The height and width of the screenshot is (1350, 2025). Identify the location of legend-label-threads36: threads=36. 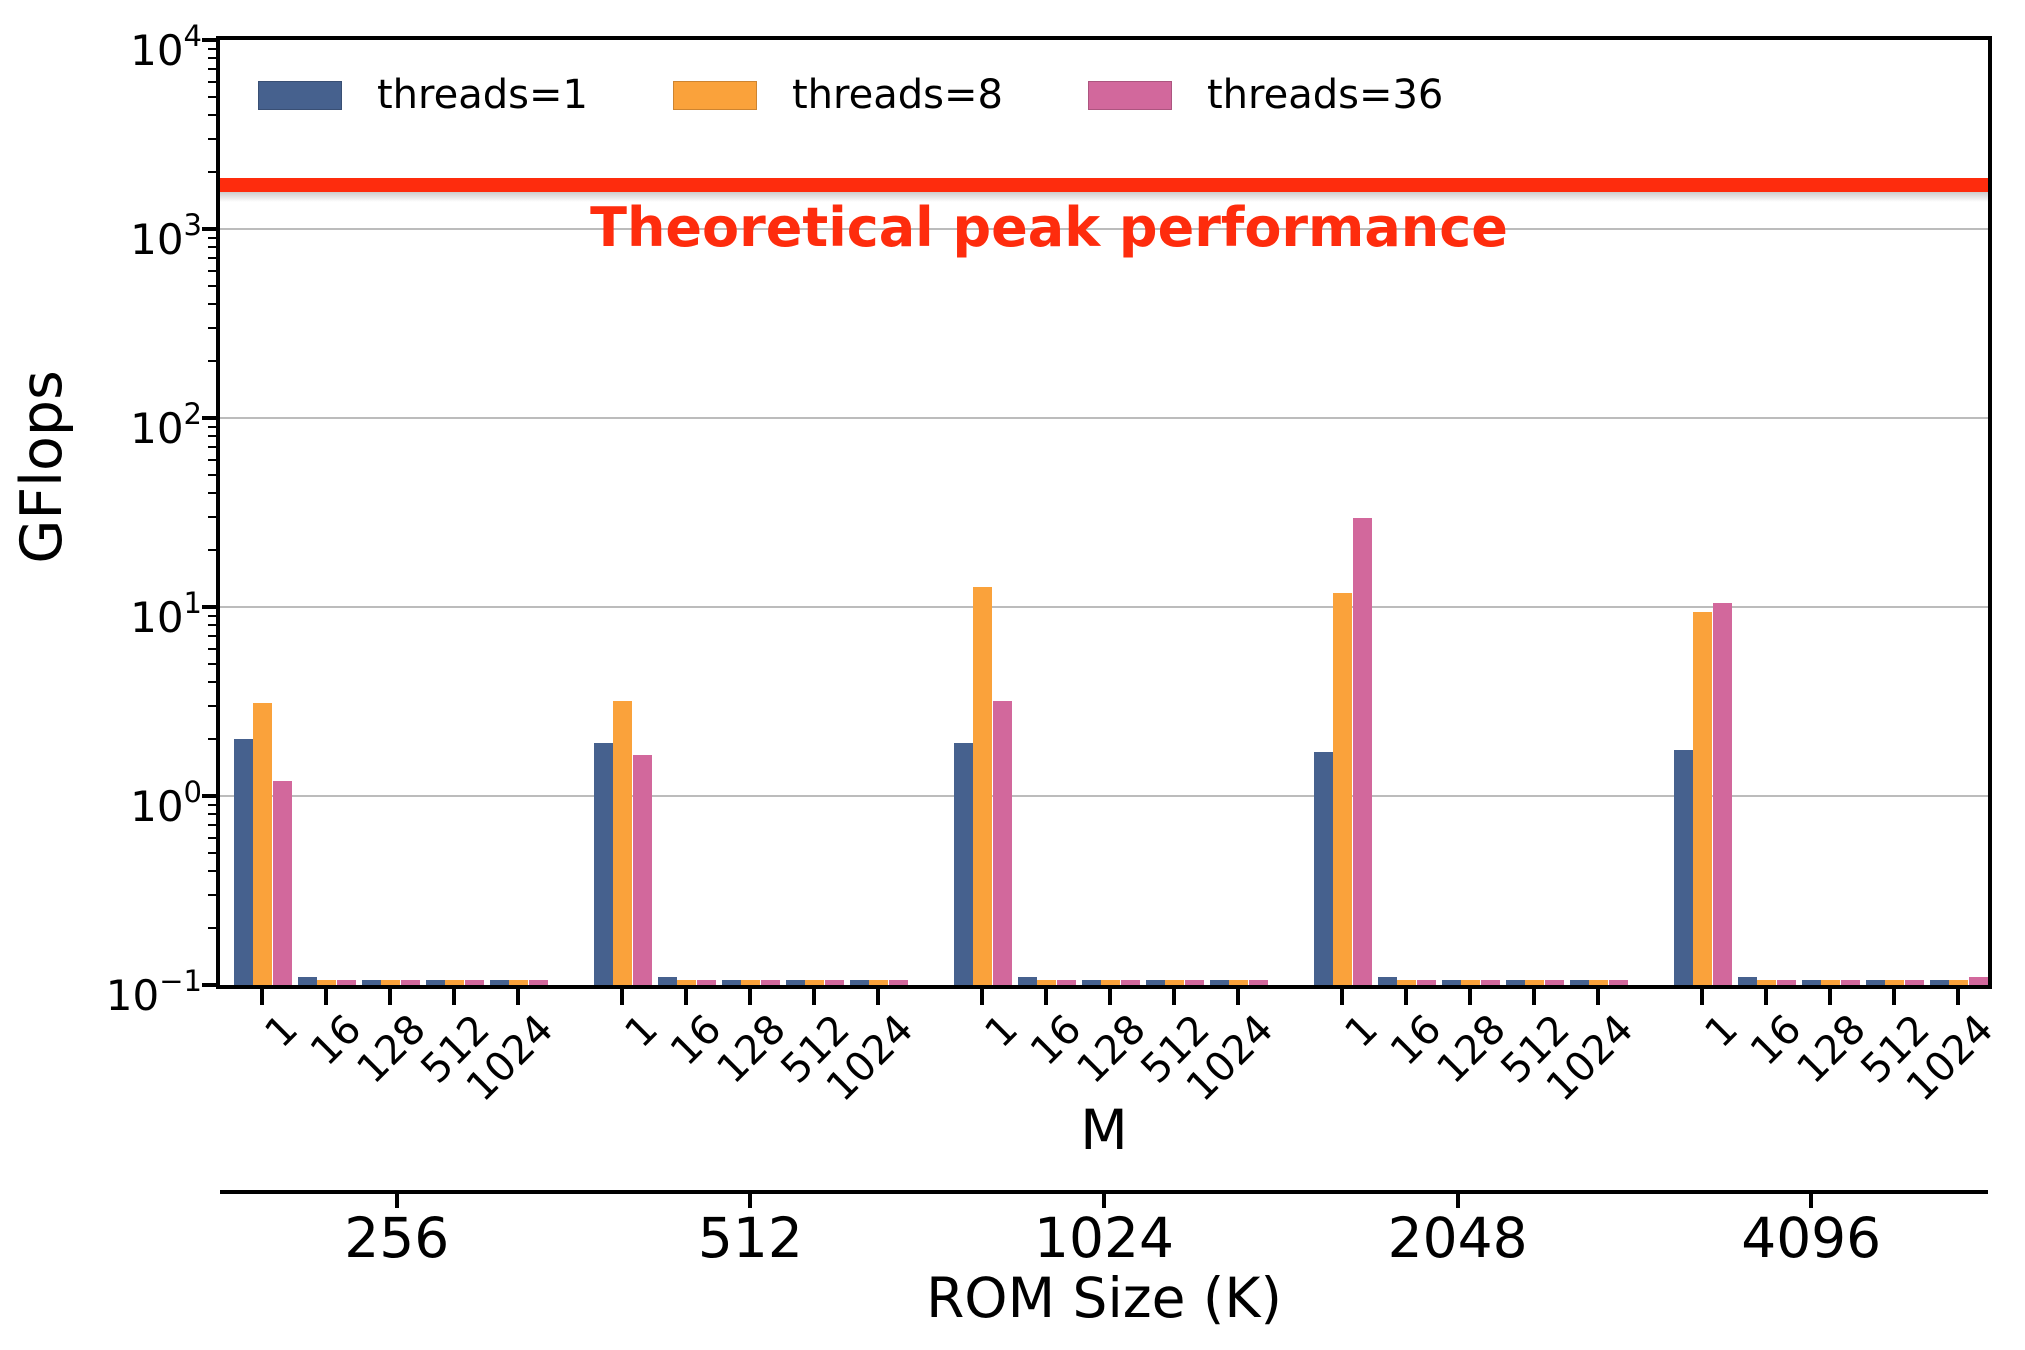
(1325, 95).